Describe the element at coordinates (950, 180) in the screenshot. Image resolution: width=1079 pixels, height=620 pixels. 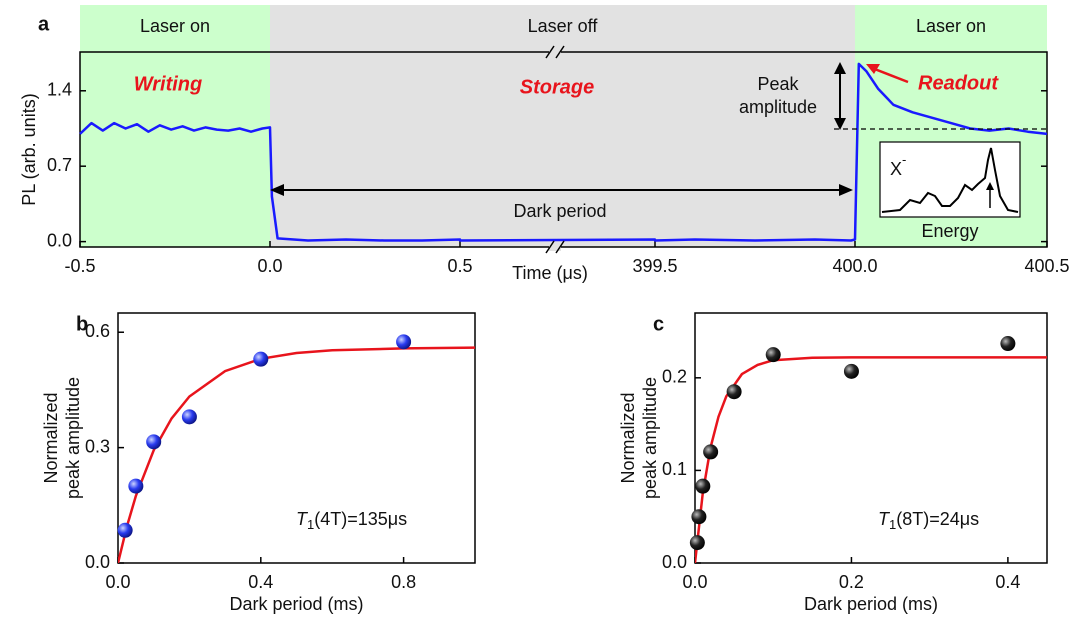
I see `inset-spectrum` at that location.